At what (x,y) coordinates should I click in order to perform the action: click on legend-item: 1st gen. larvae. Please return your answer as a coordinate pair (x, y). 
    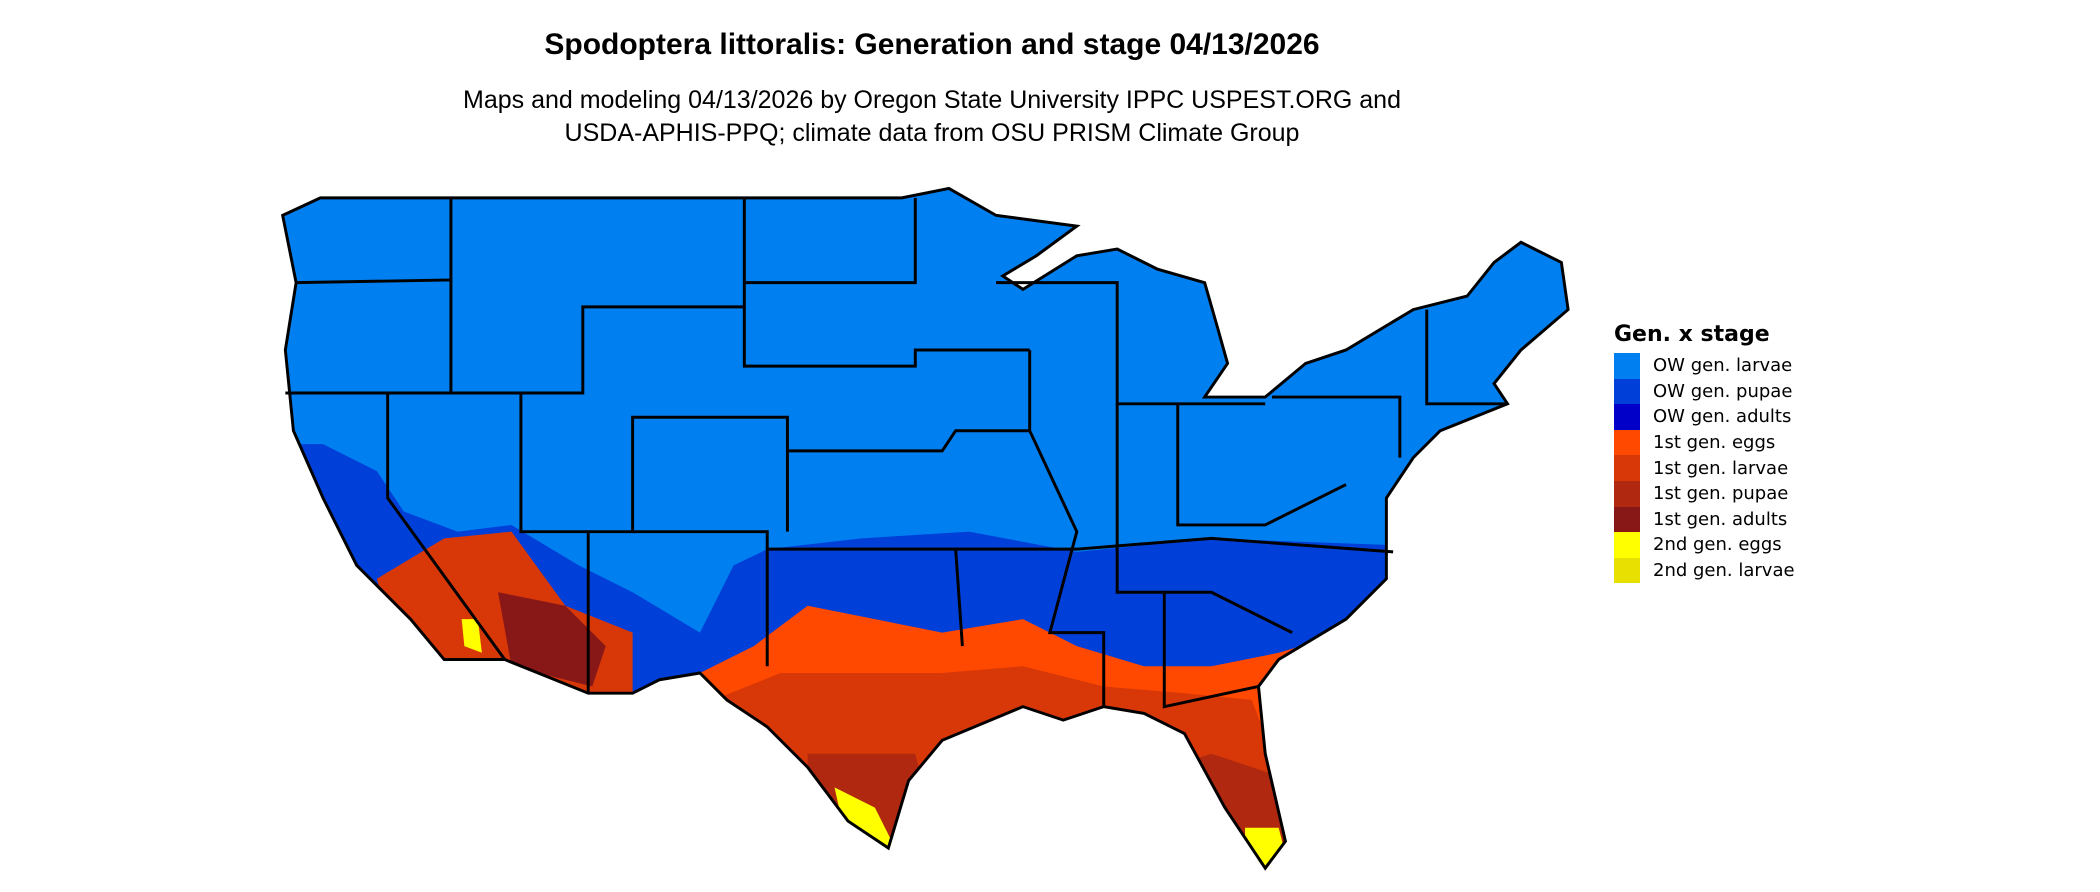
    Looking at the image, I should click on (1704, 468).